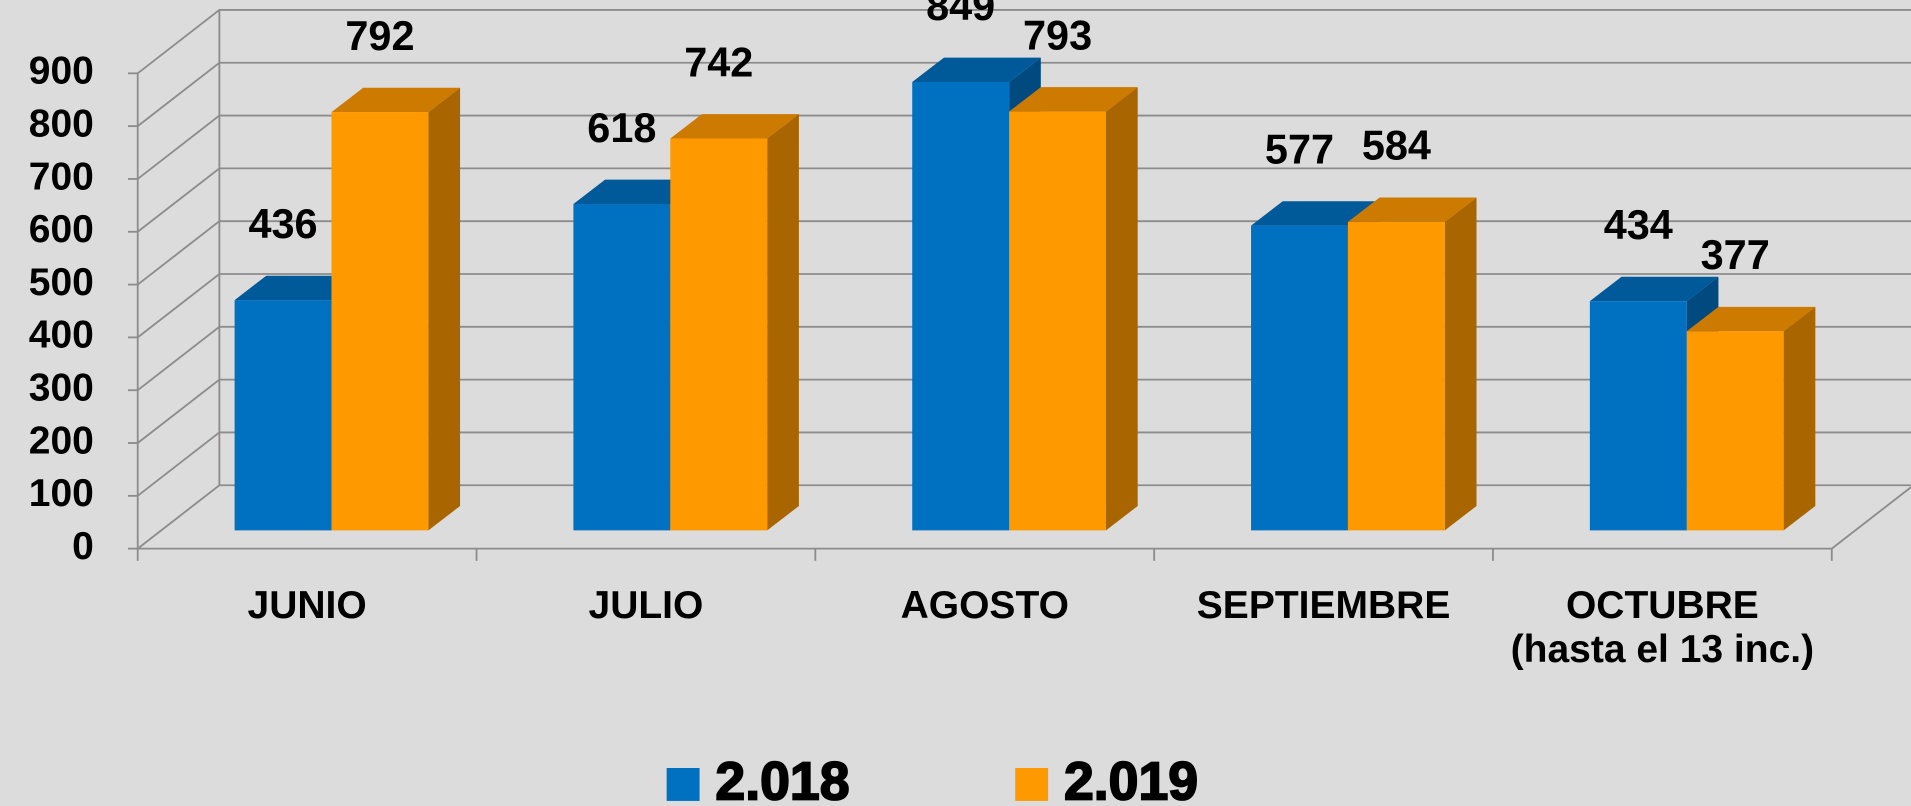 The image size is (1911, 806). I want to click on x-tick-label: JUNIO, so click(307, 604).